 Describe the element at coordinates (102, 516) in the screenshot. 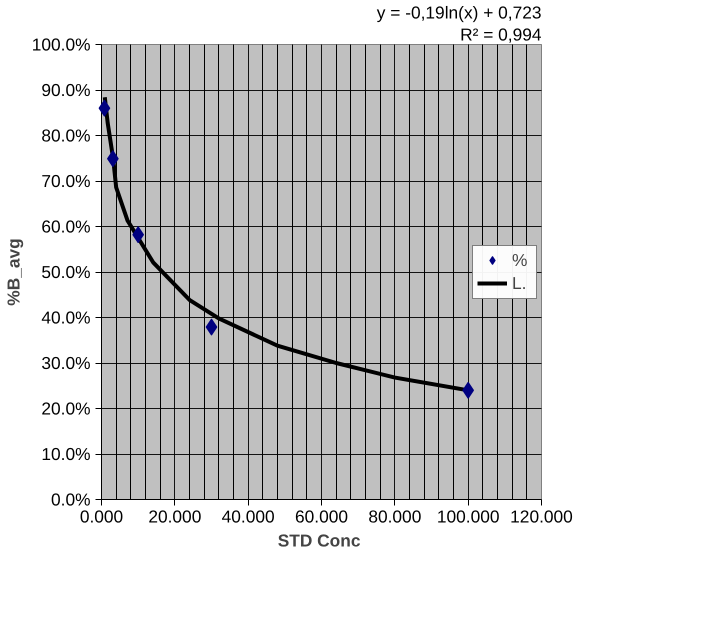

I see `x-tick-label: 0.000` at that location.